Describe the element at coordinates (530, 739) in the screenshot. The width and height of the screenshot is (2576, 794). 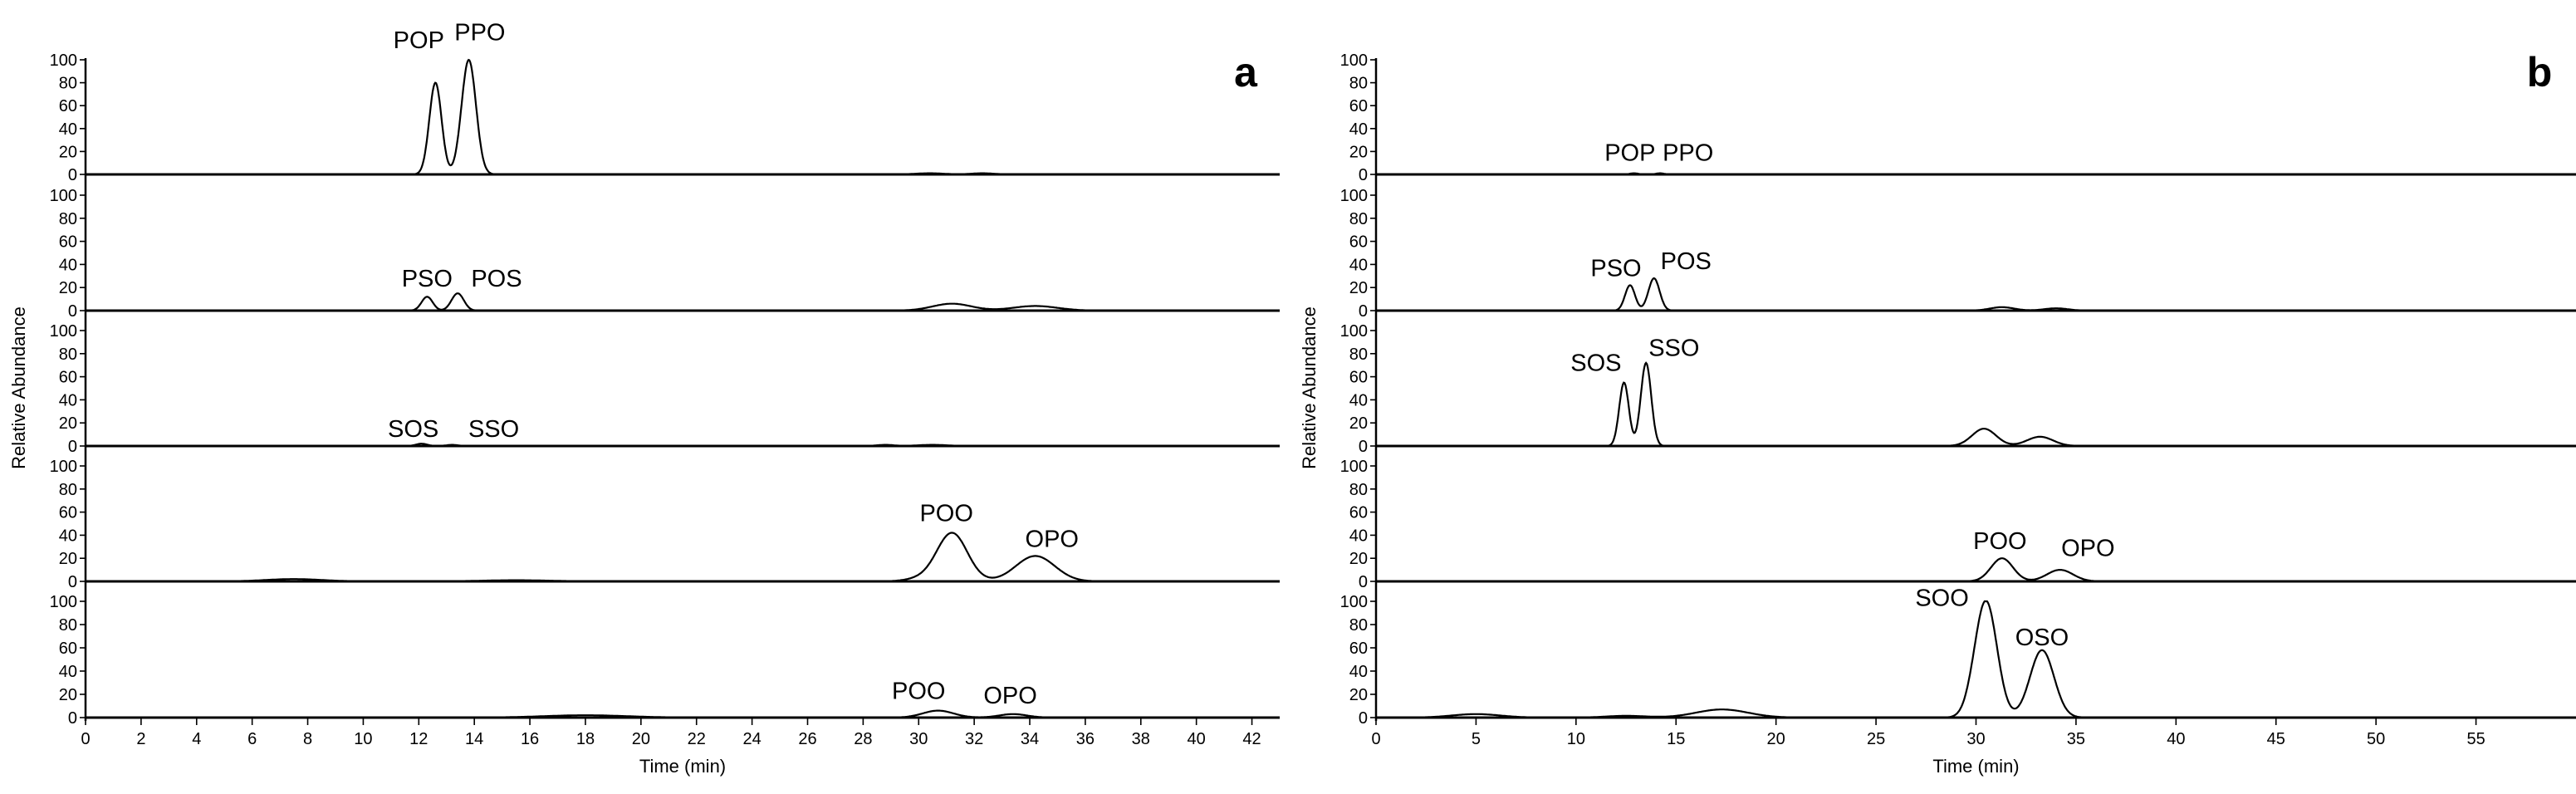
I see `x-tick-label: 16` at that location.